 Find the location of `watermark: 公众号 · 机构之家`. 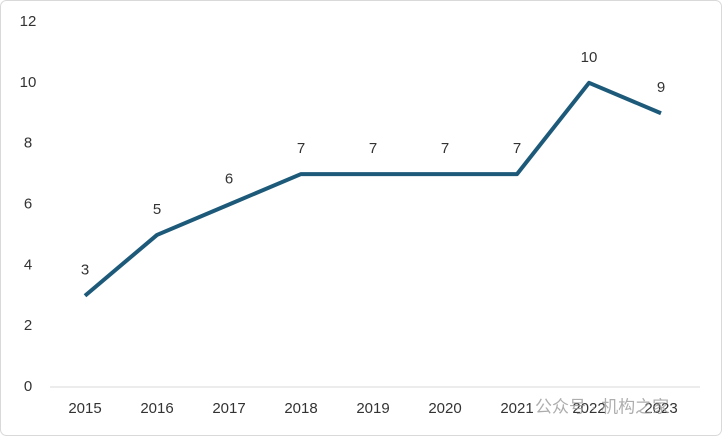

watermark: 公众号 · 机构之家 is located at coordinates (602, 406).